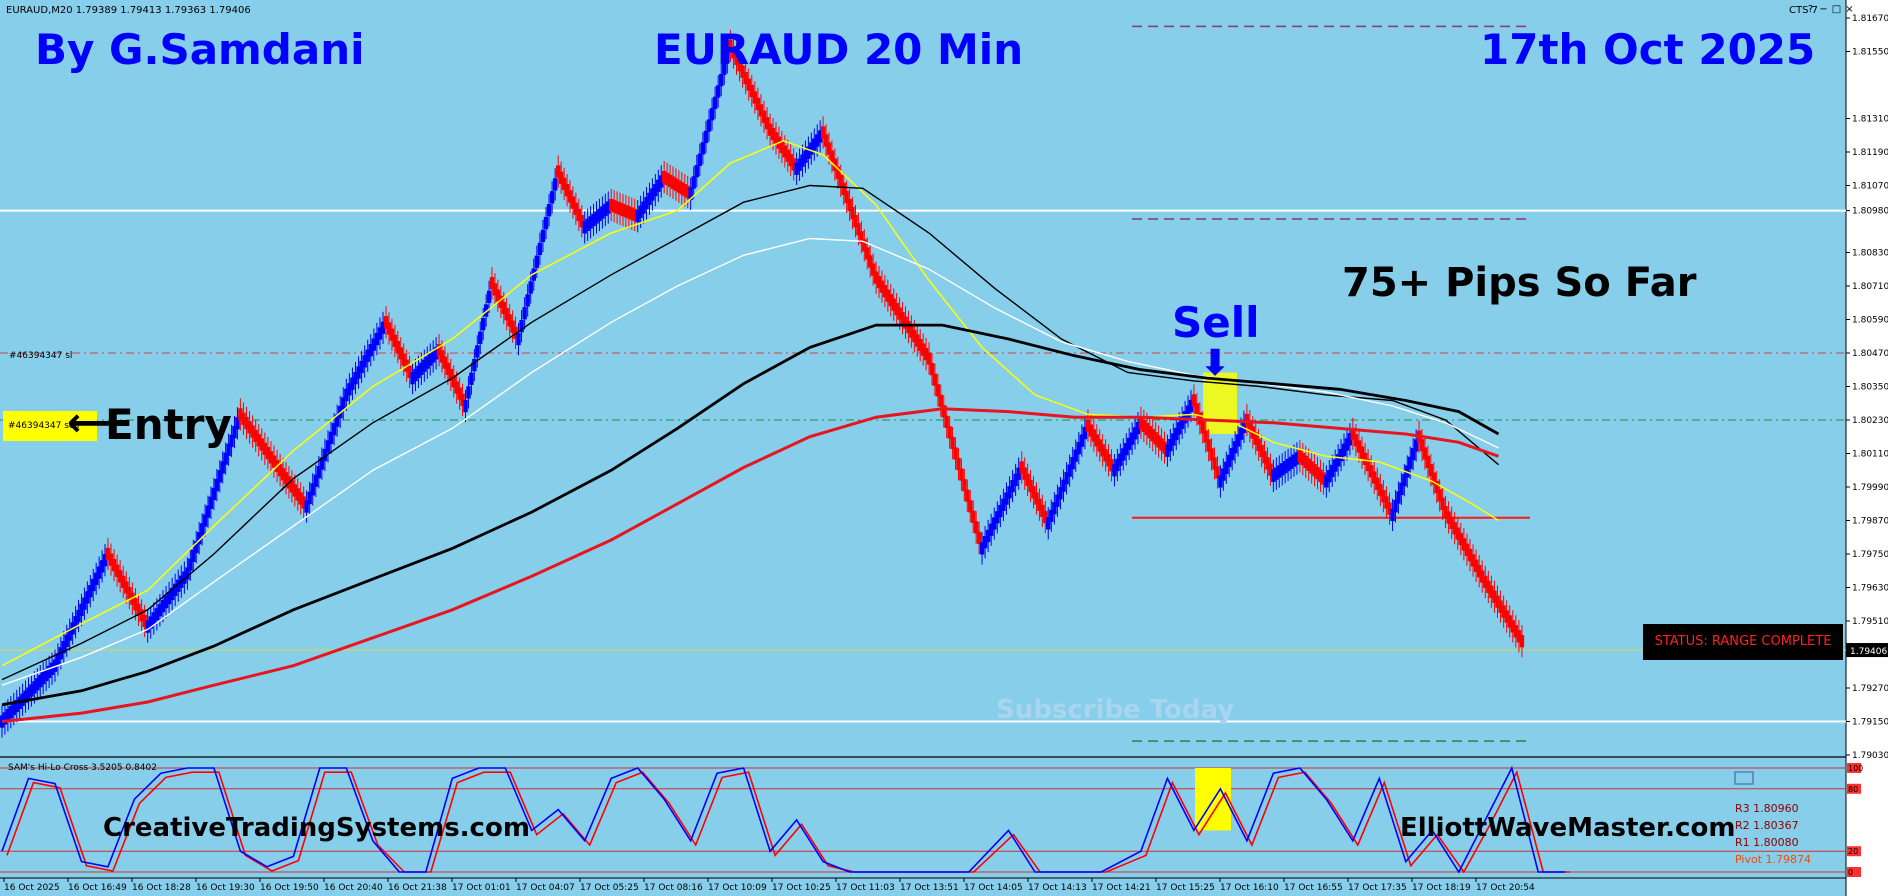 The height and width of the screenshot is (896, 1888). I want to click on creative-trading-systems-link: CreativeTradingSystems.com, so click(316, 828).